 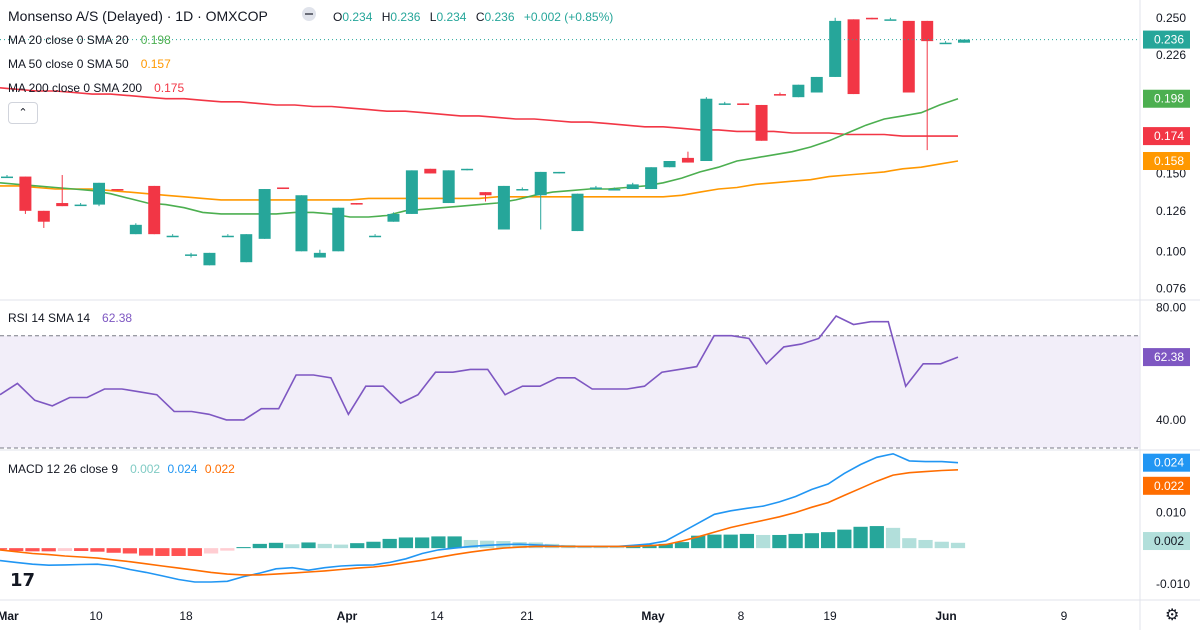 What do you see at coordinates (1064, 616) in the screenshot?
I see `time-tick-label: 9` at bounding box center [1064, 616].